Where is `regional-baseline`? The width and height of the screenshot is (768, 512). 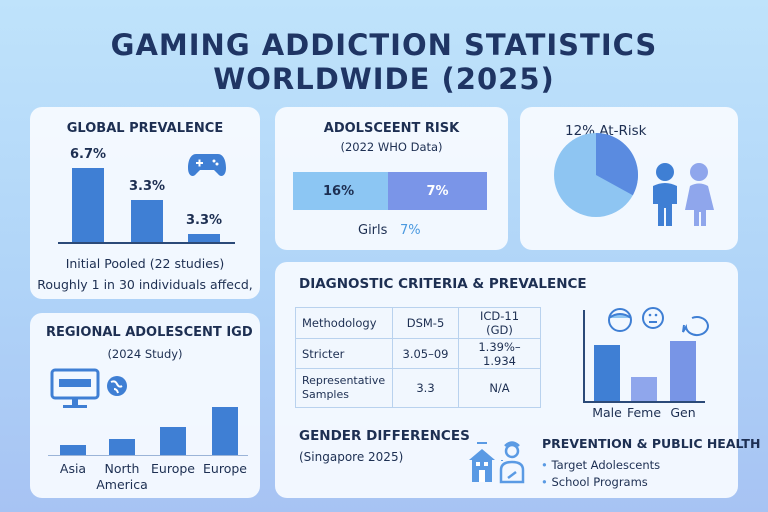
regional-baseline is located at coordinates (148, 455).